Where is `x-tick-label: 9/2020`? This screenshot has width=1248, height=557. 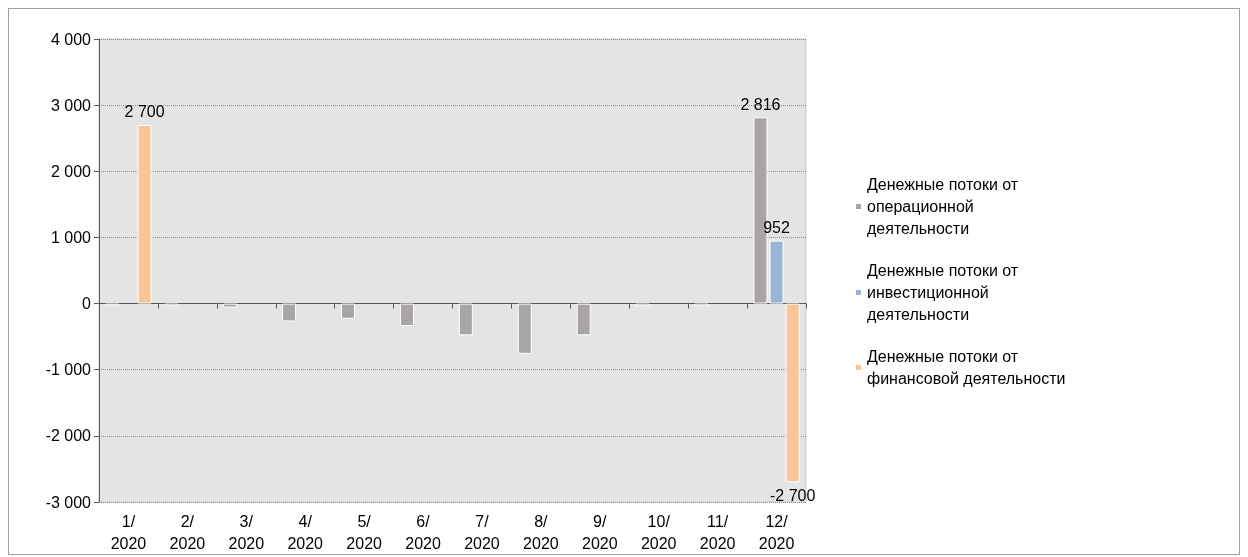 x-tick-label: 9/2020 is located at coordinates (599, 532).